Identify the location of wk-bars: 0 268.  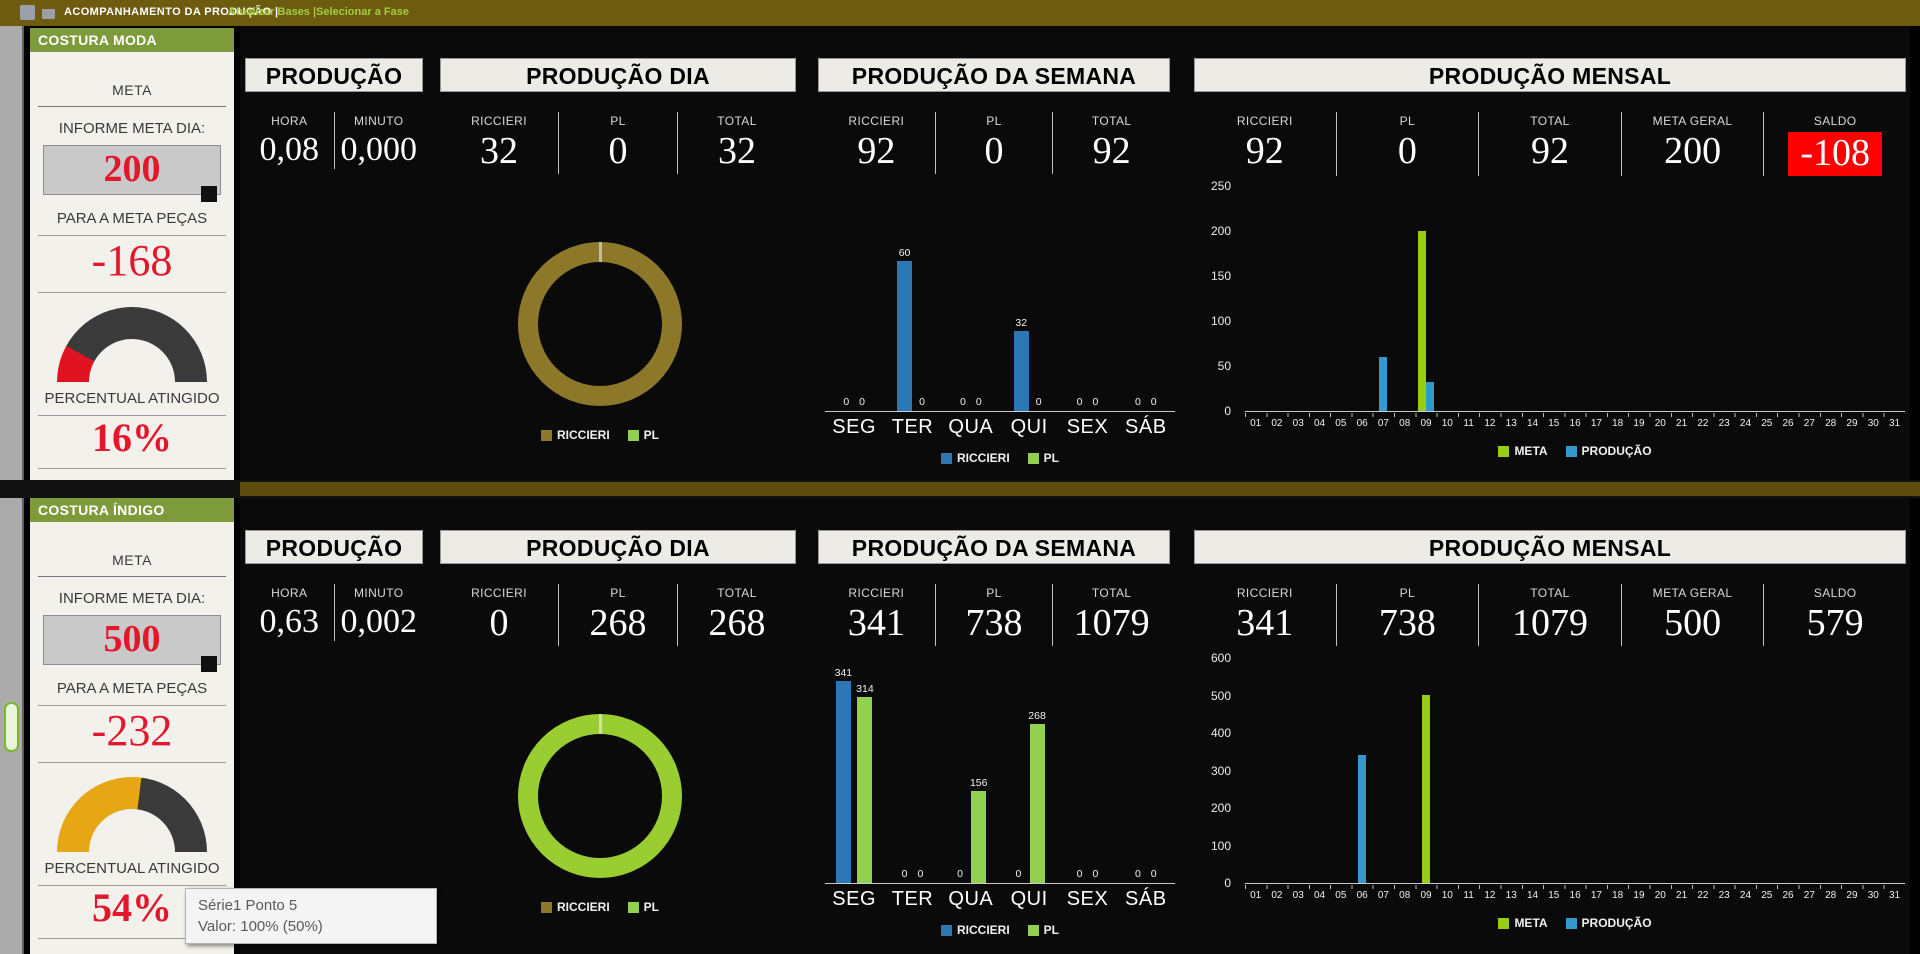
(1029, 771).